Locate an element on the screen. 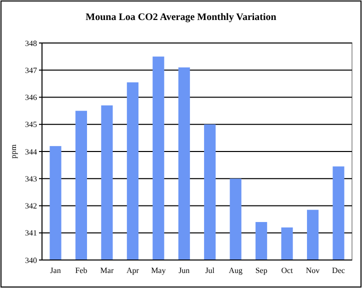 The height and width of the screenshot is (288, 362). x-tick-label: Dec is located at coordinates (339, 270).